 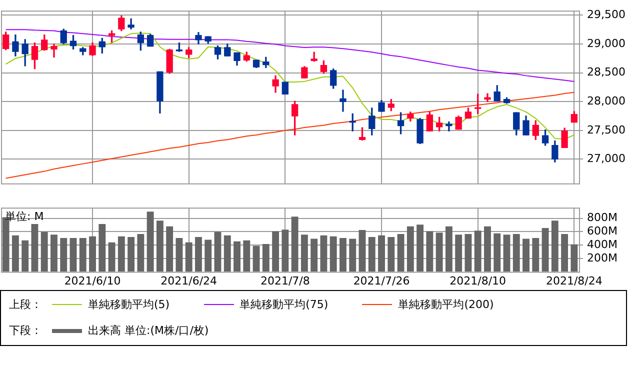 What do you see at coordinates (92, 281) in the screenshot?
I see `x-tick-label: 2021/6/10` at bounding box center [92, 281].